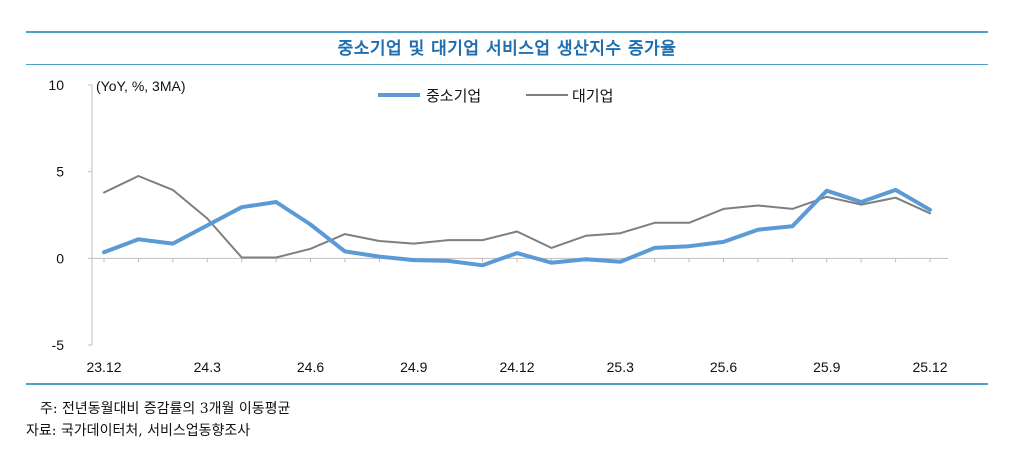 The width and height of the screenshot is (1021, 456). Describe the element at coordinates (58, 345) in the screenshot. I see `y-tick-label: -5` at that location.